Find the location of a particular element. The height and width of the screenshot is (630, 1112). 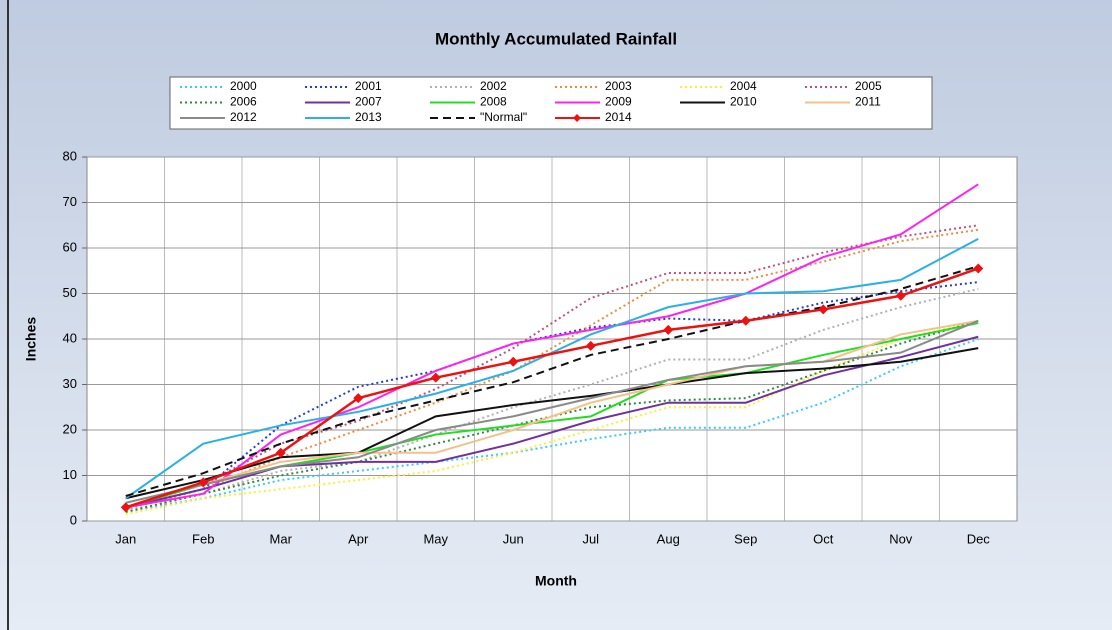

legend-label: 2004 is located at coordinates (743, 86).